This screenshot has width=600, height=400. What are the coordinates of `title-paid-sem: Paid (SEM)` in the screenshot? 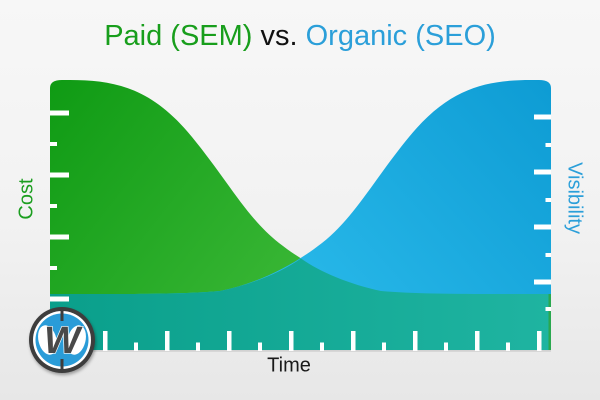 It's located at (178, 36).